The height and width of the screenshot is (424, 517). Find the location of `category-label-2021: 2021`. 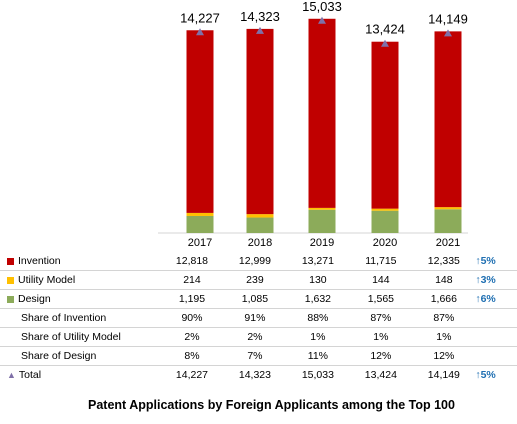

category-label-2021: 2021 is located at coordinates (448, 243).